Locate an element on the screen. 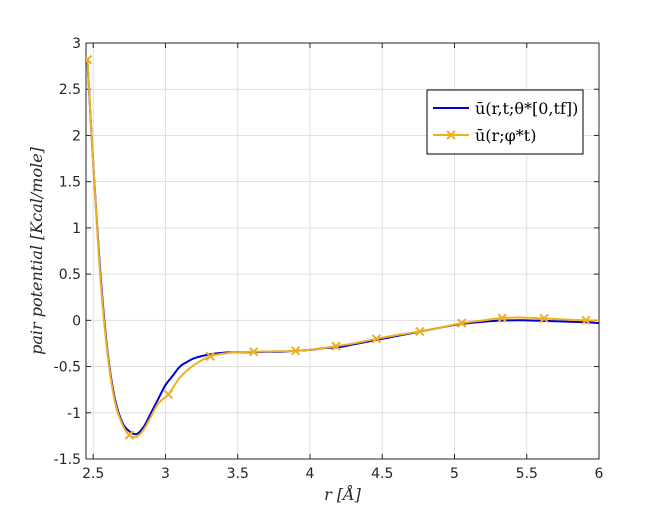  x-tick-label: 2.5 is located at coordinates (93, 474).